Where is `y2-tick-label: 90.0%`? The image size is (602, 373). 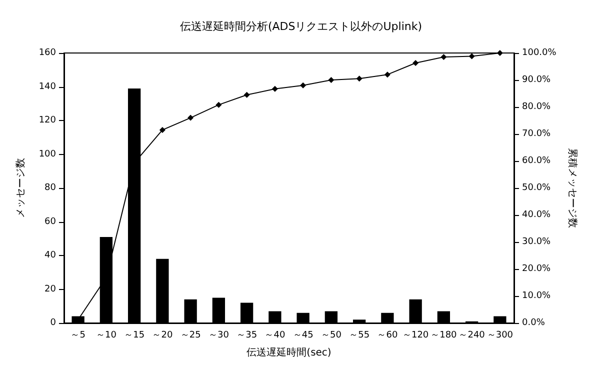 y2-tick-label: 90.0% is located at coordinates (537, 80).